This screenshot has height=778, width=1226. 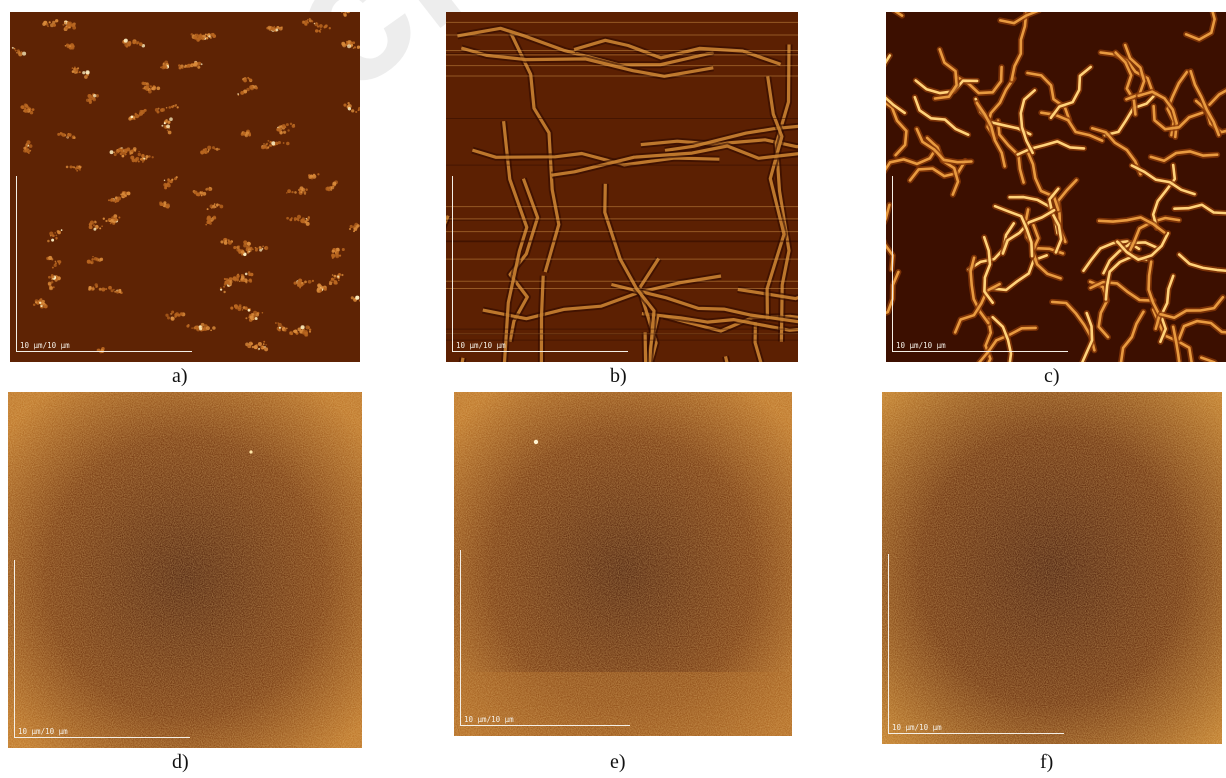 I want to click on afm-panel-c: 10 µm/10 µm, so click(x=1056, y=187).